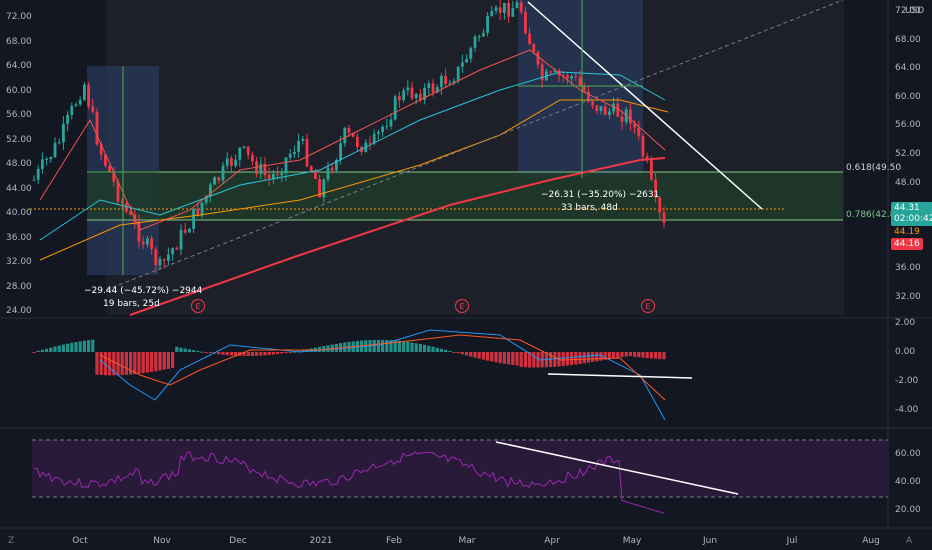 The height and width of the screenshot is (550, 932). Describe the element at coordinates (911, 214) in the screenshot. I see `last-price-tag: 44.31 02:00:42` at that location.